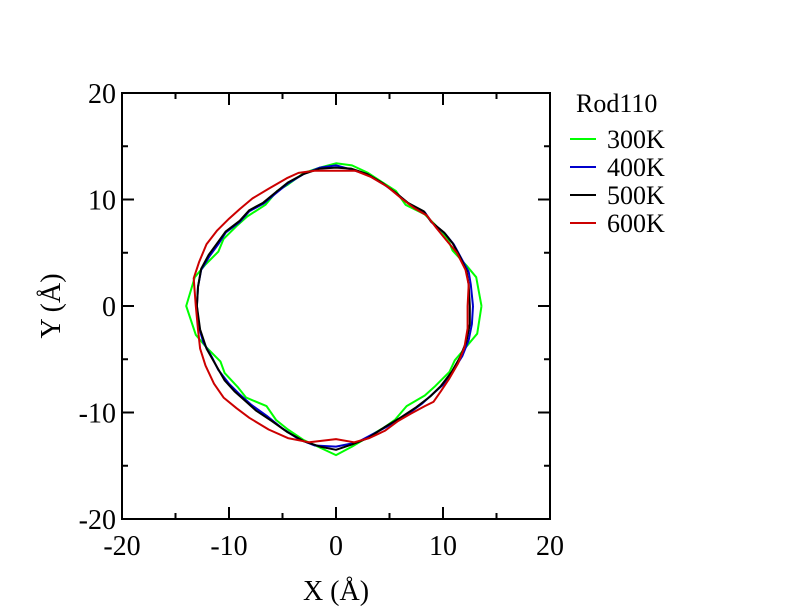  Describe the element at coordinates (109, 307) in the screenshot. I see `y-tick-label: 0` at that location.